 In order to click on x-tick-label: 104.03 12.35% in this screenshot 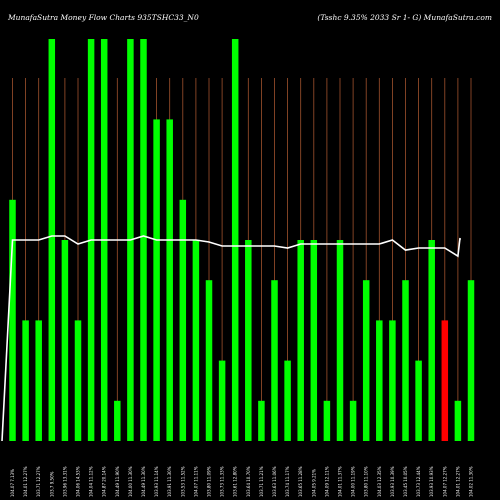, I will do `click(379, 481)`.